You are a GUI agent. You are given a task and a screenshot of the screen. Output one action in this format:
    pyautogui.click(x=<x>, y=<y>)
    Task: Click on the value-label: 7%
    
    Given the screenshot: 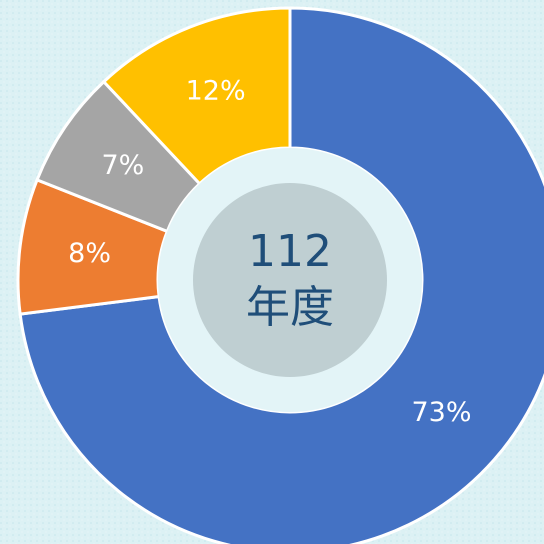 What is the action you would take?
    pyautogui.click(x=123, y=165)
    